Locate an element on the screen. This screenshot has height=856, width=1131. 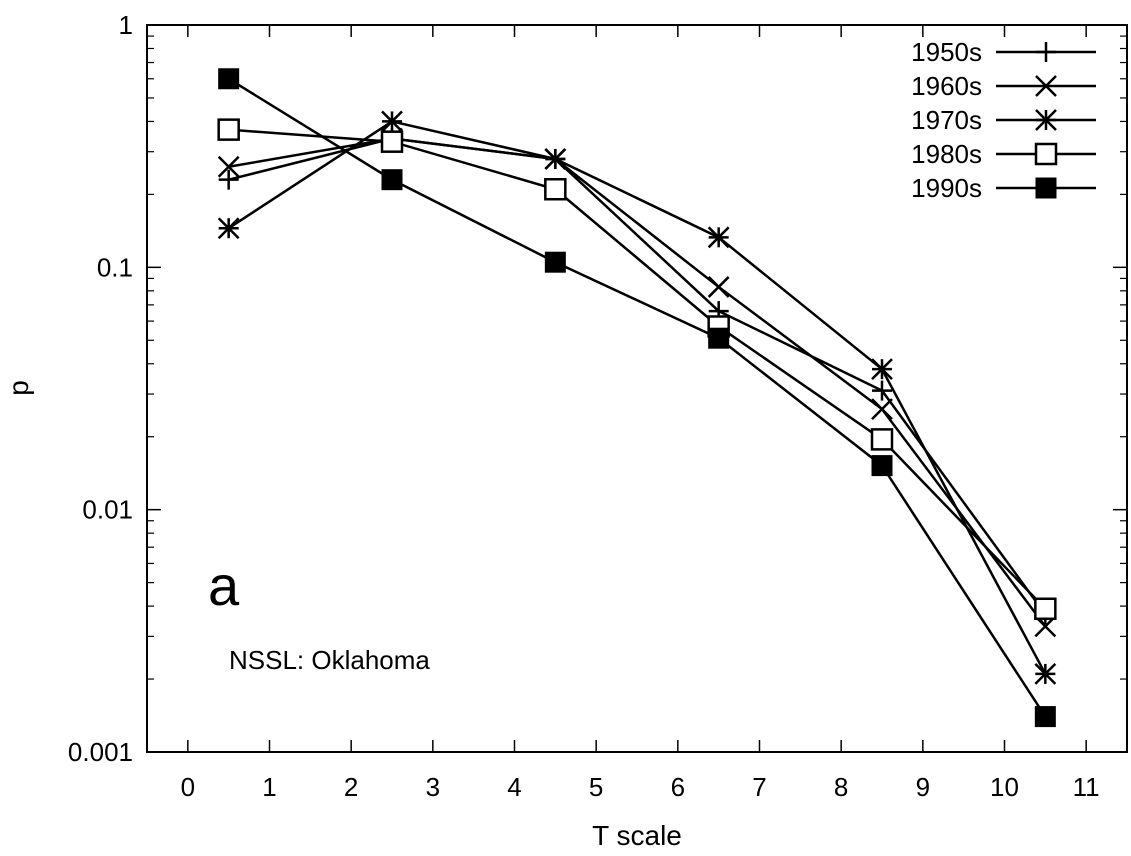
x-tick-label: 4 is located at coordinates (514, 787).